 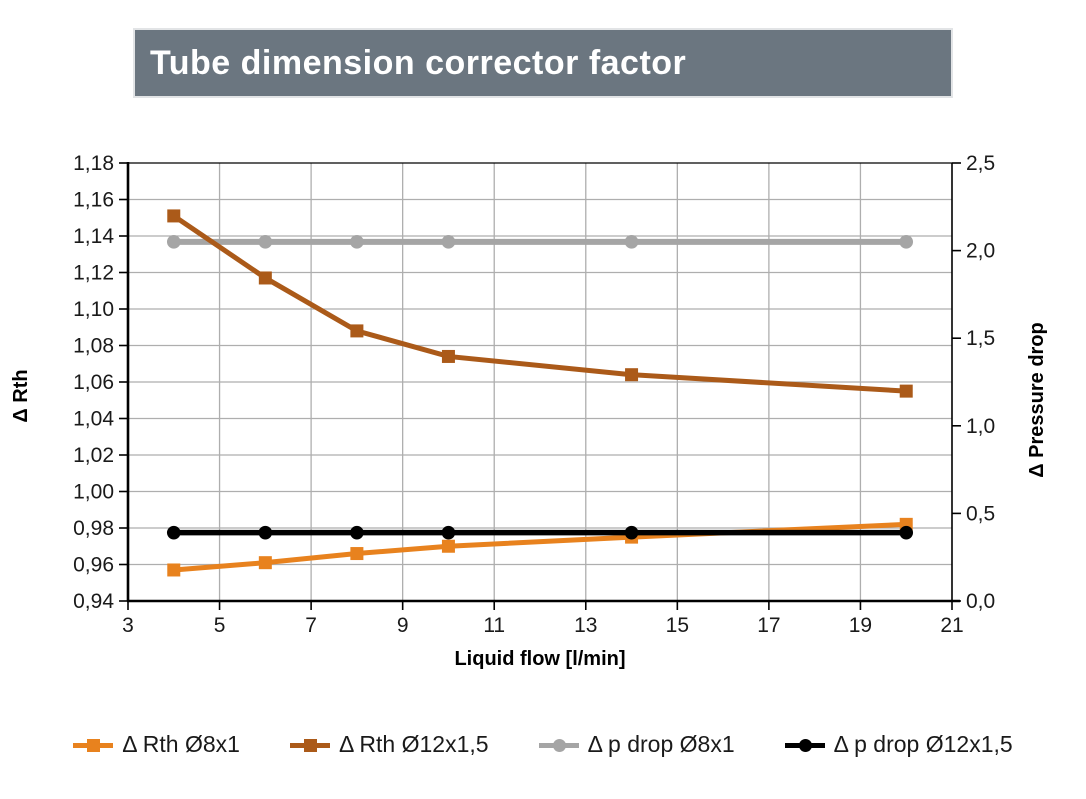 I want to click on right-axis-title: Δ Pressure drop, so click(x=1037, y=400).